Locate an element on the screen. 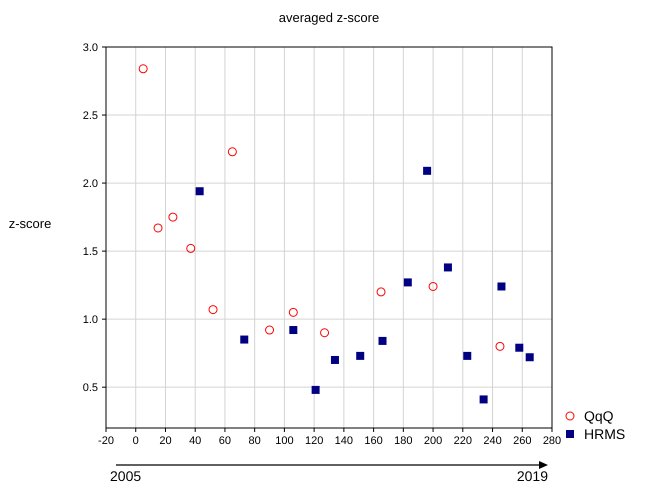  y-axis-title: z-score is located at coordinates (30, 223).